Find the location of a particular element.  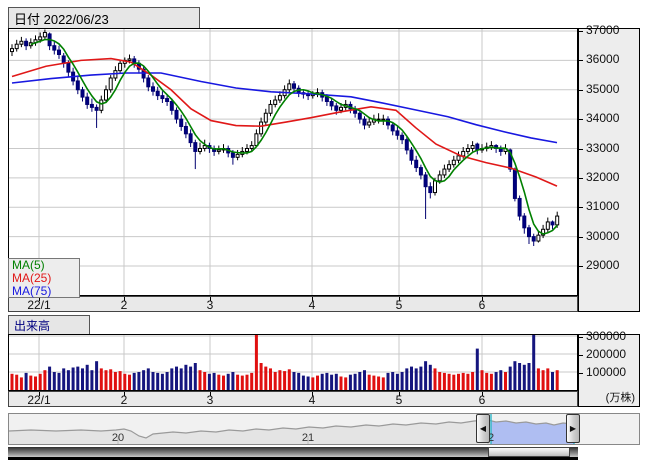

price-tick-label: 35000 is located at coordinates (603, 88).